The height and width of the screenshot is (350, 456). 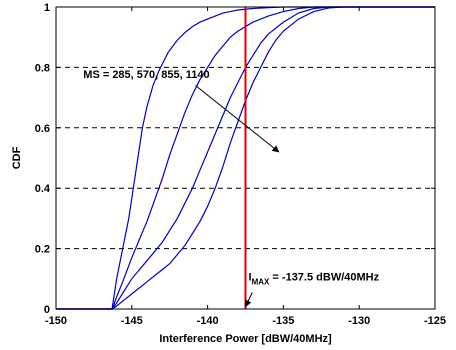 I want to click on y-axis-label: CDF, so click(x=17, y=157).